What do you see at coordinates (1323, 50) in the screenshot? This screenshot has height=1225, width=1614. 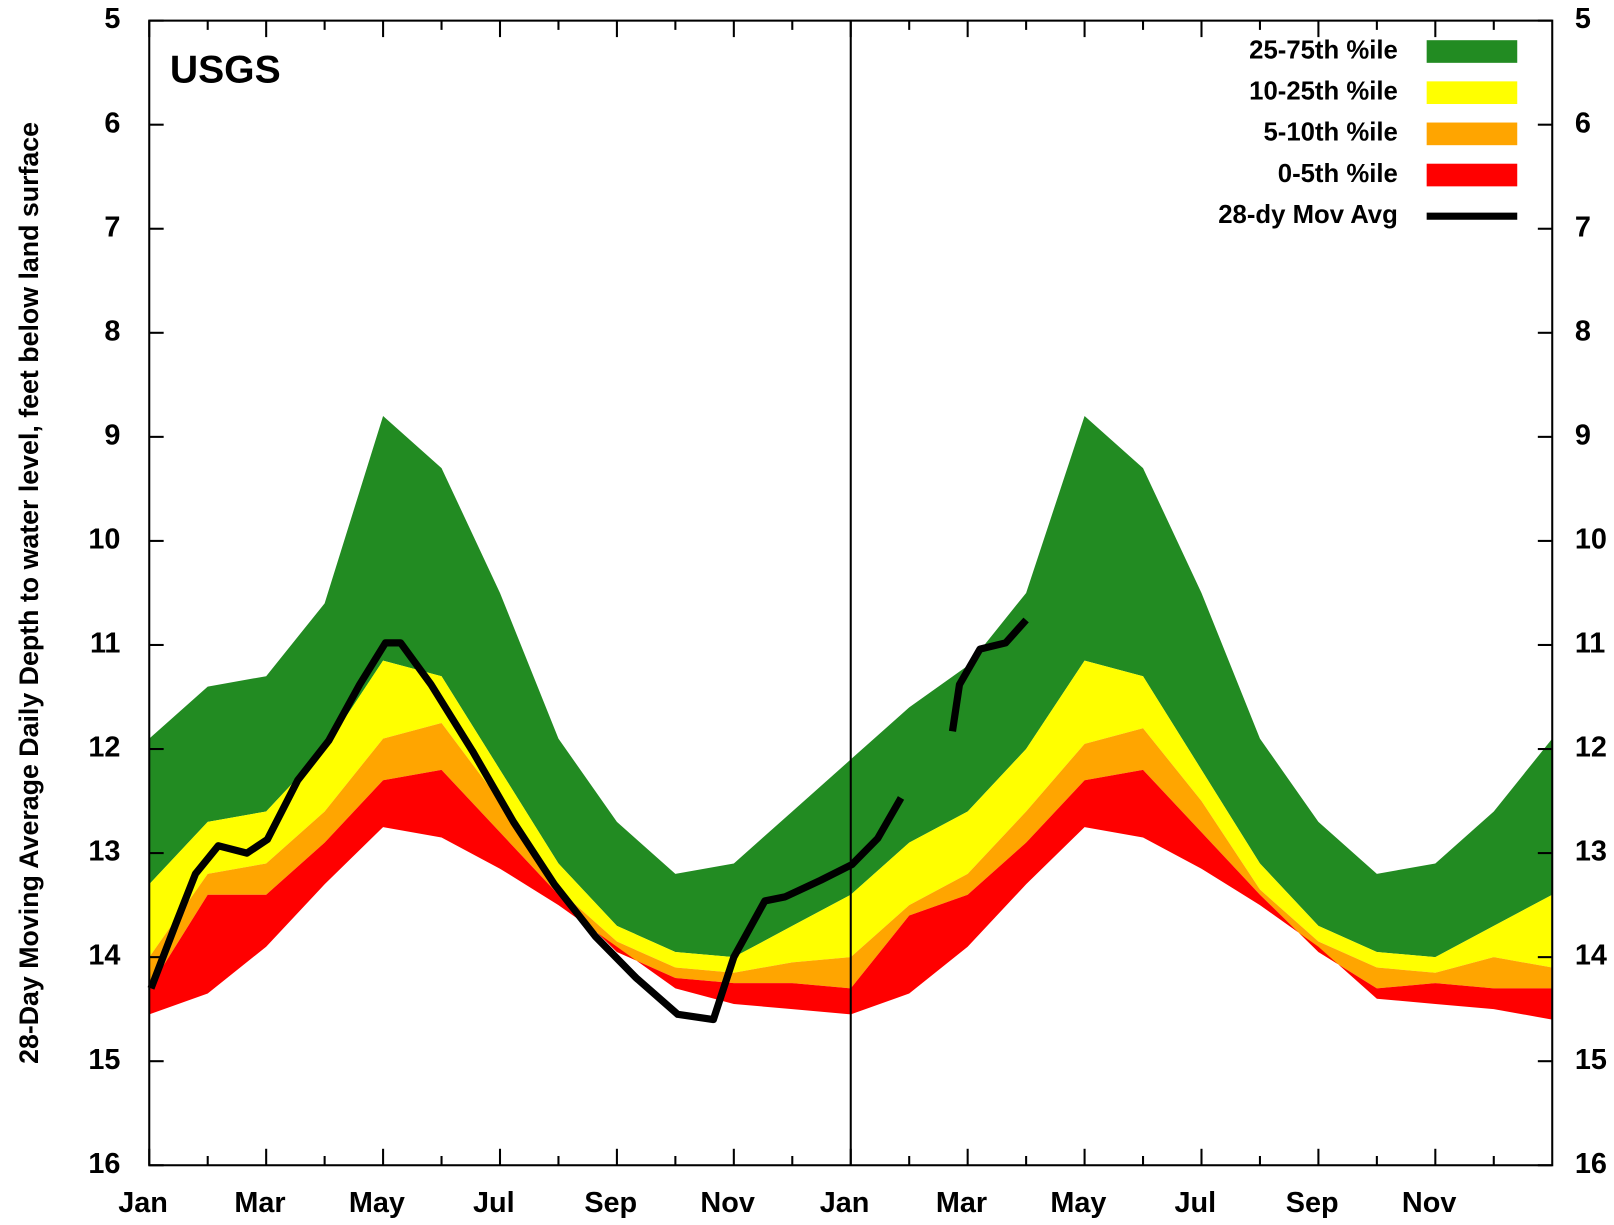 I see `legend-label: 25-75th %ile` at bounding box center [1323, 50].